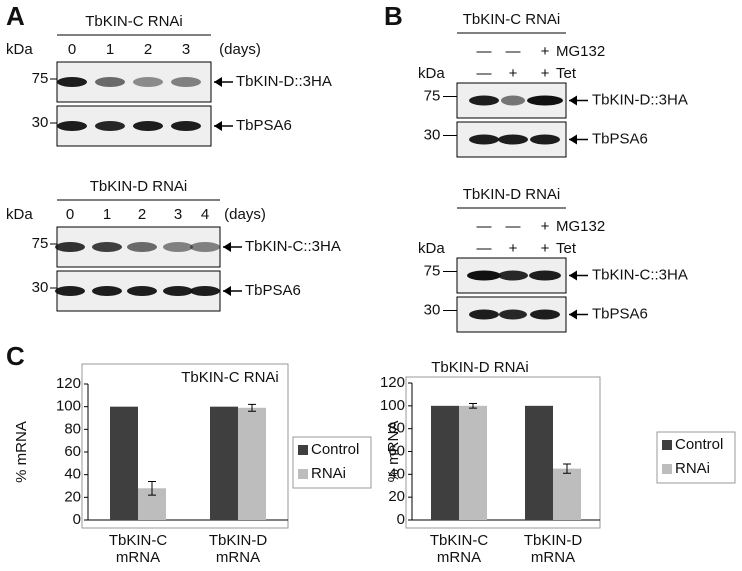 The width and height of the screenshot is (742, 571). I want to click on chart-title: TbKIN-D RNAi, so click(480, 367).